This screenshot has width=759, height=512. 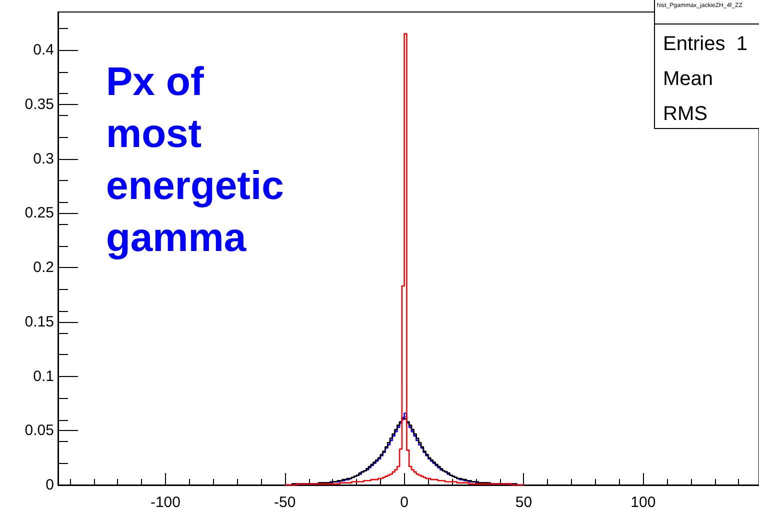 I want to click on x-tick-label: 0, so click(x=404, y=502).